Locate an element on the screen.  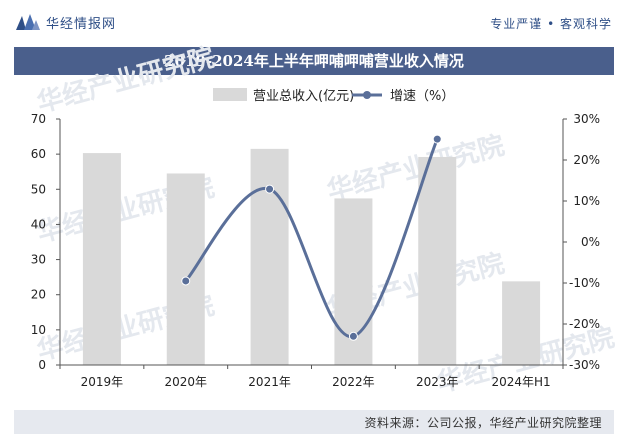
y-left-tick-label: 30 is located at coordinates (38, 260).